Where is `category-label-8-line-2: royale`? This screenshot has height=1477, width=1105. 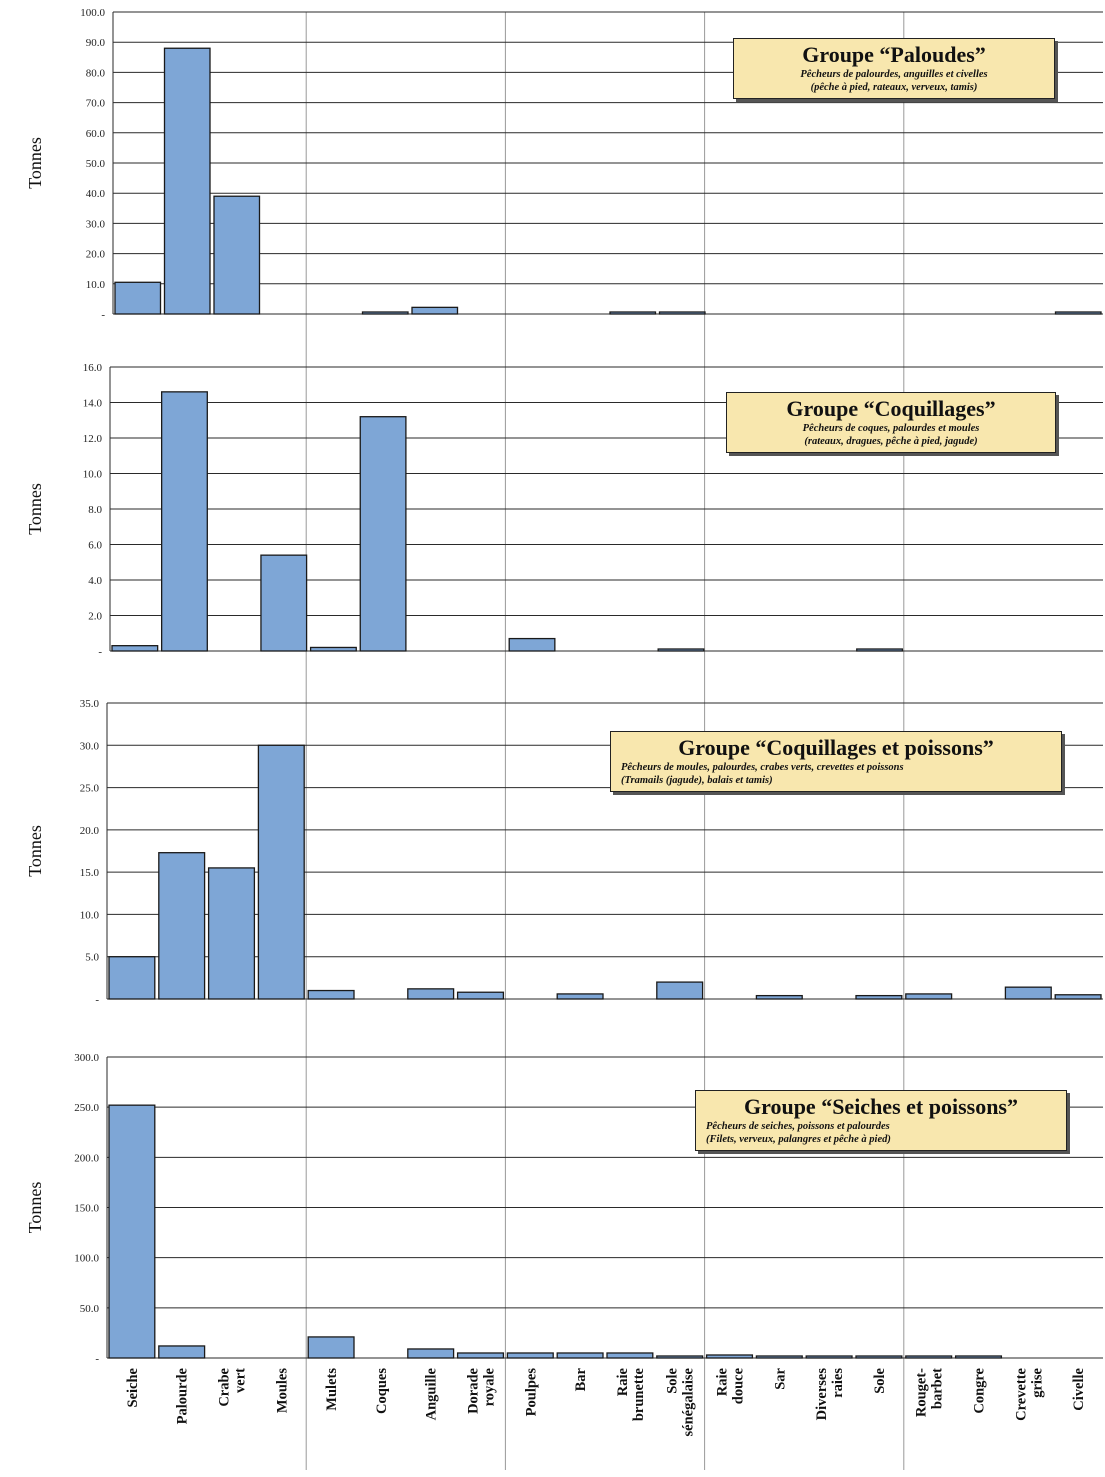
category-label-8-line-2: royale is located at coordinates (490, 1386).